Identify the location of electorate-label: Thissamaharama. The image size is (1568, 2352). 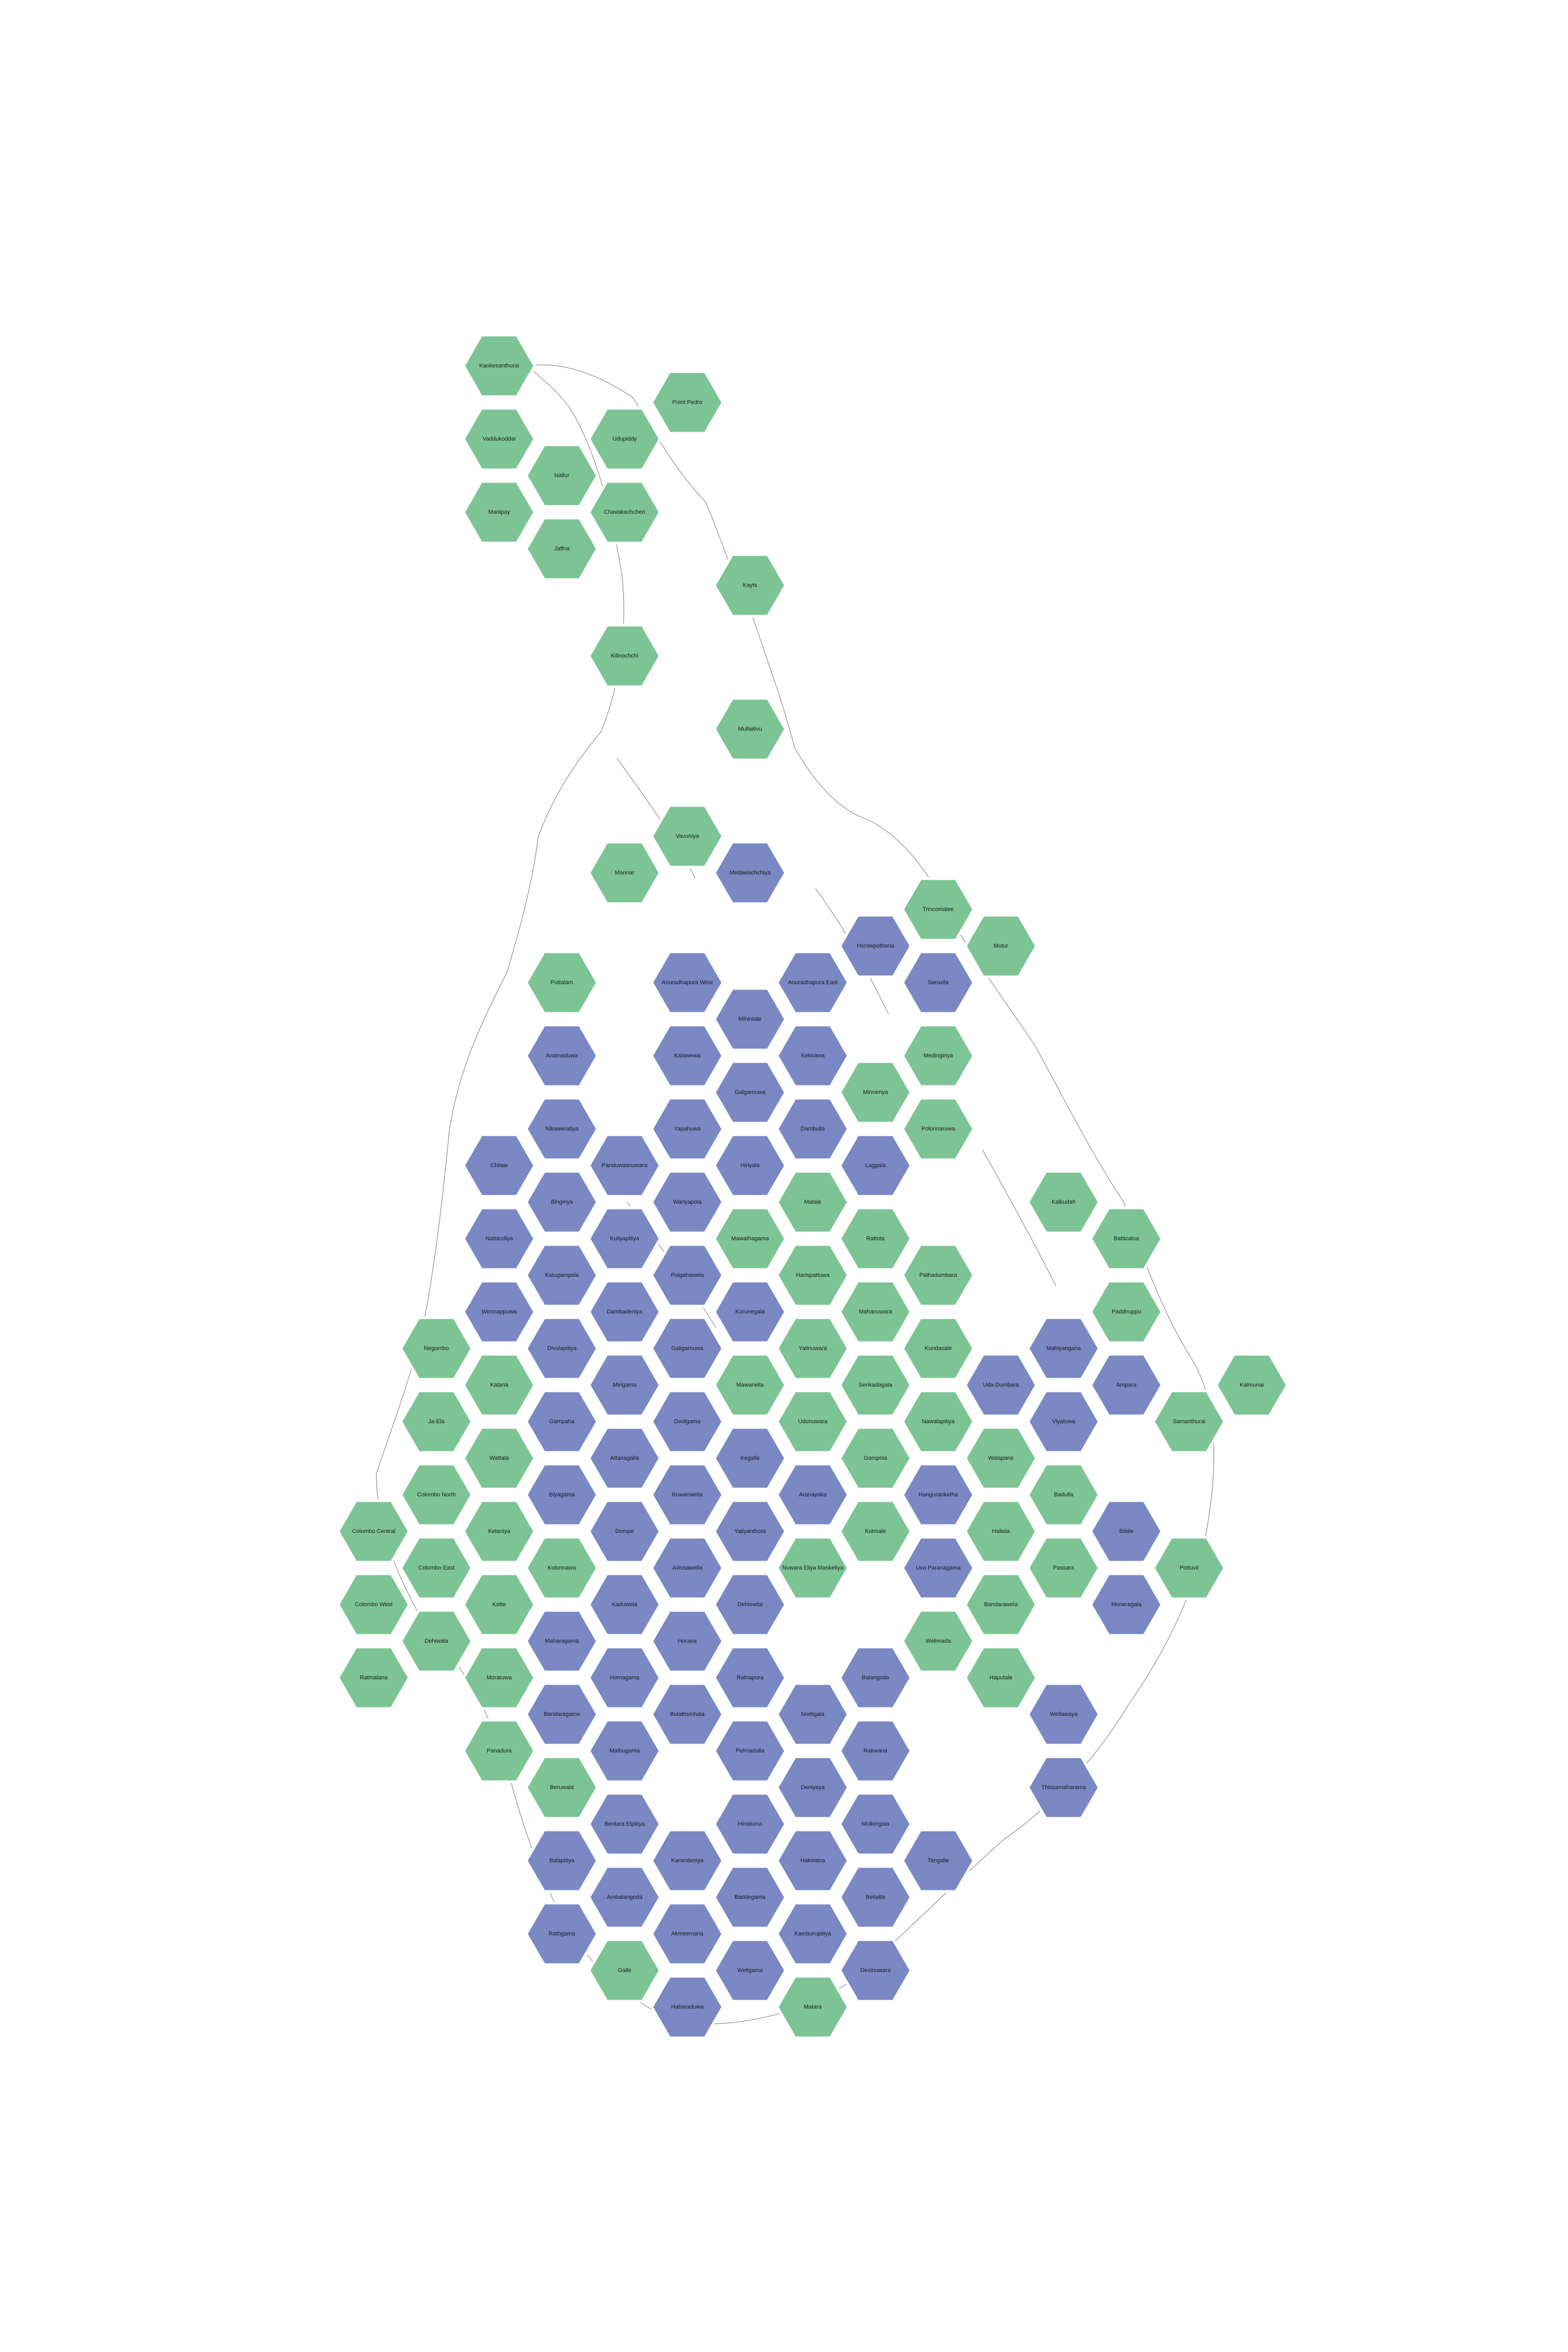
(1064, 1787).